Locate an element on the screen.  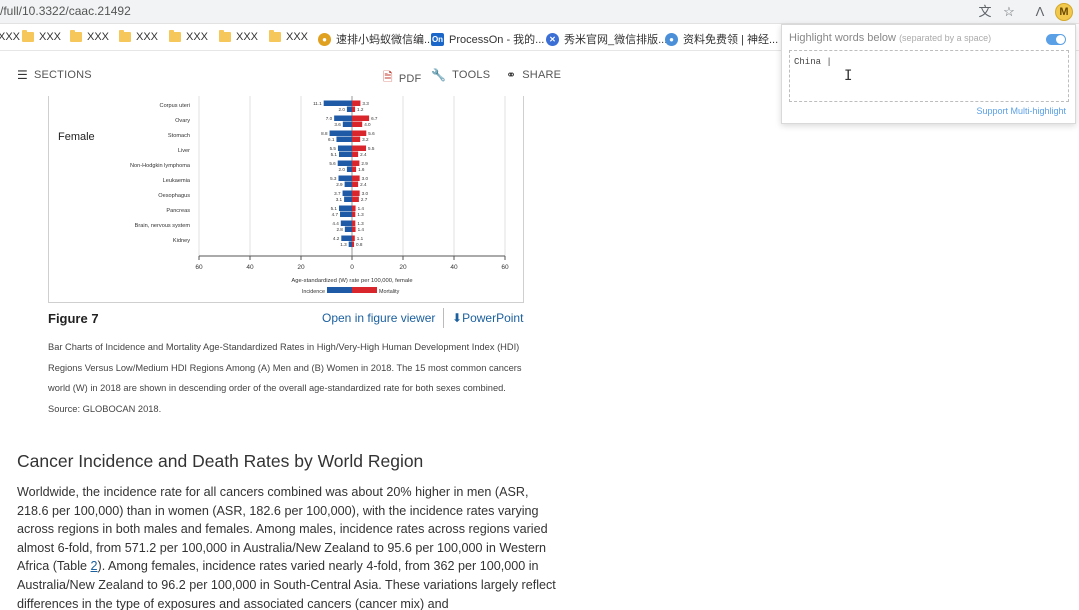
mortality-value-label: 1.1 is located at coordinates (360, 238).